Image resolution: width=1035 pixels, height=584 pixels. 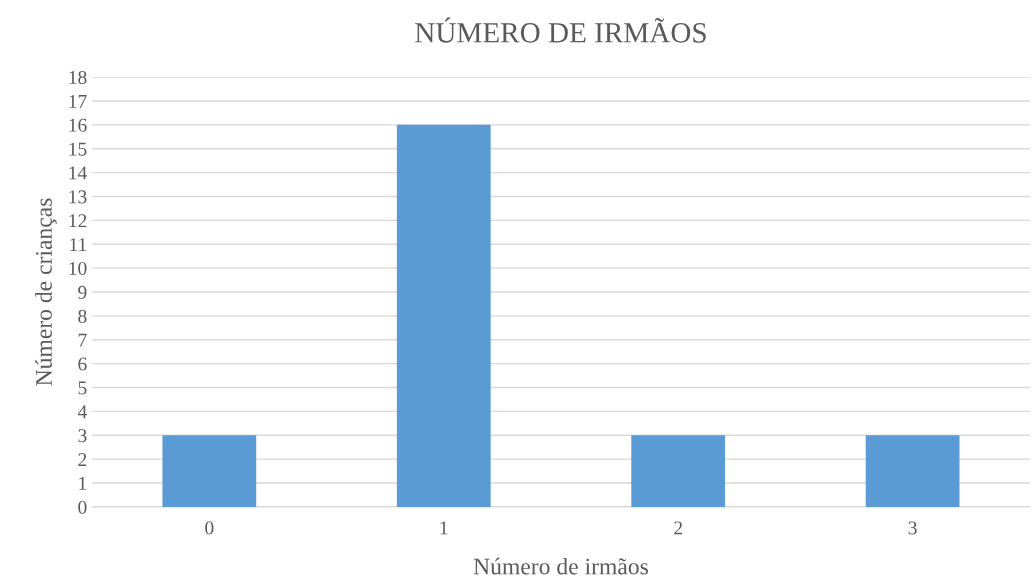 I want to click on y-tick-label: 15, so click(x=78, y=149).